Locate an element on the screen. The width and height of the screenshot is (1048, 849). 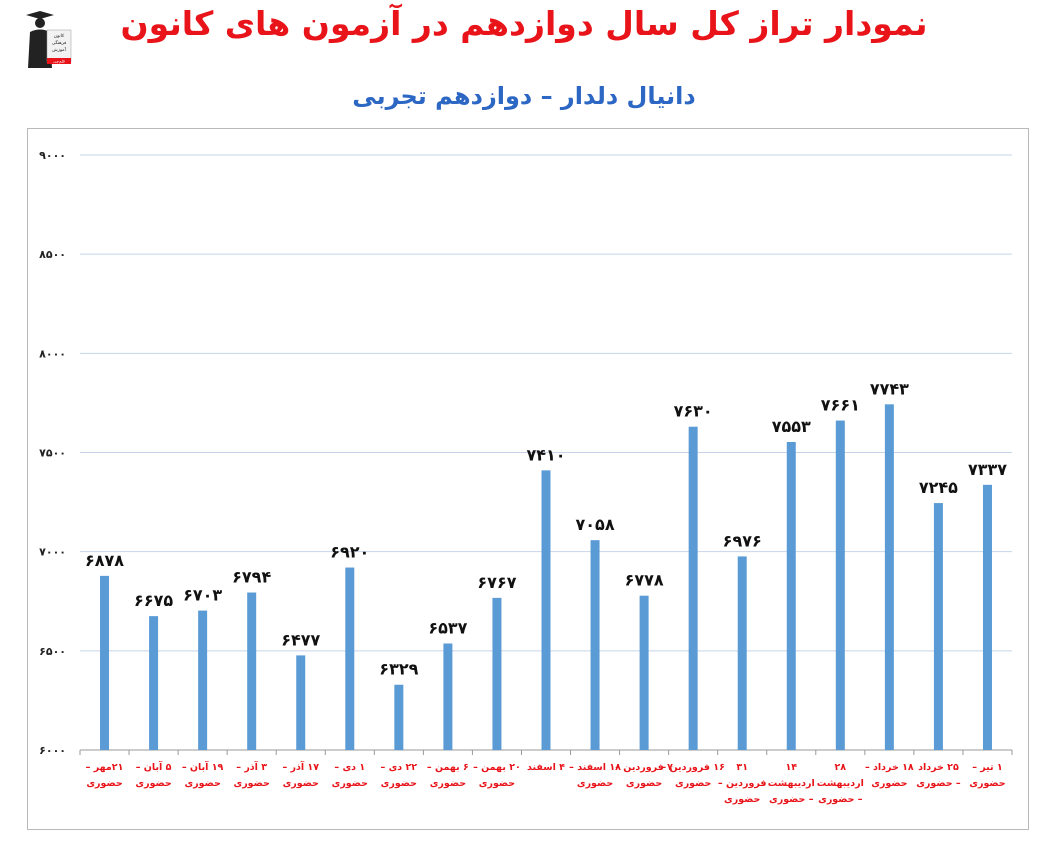
category-label: ۲۸ اردیبهشت – حضوری is located at coordinates (840, 783).